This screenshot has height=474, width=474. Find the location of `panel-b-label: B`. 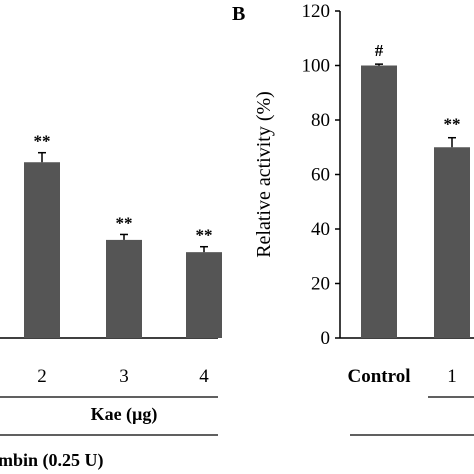

panel-b-label: B is located at coordinates (238, 14).